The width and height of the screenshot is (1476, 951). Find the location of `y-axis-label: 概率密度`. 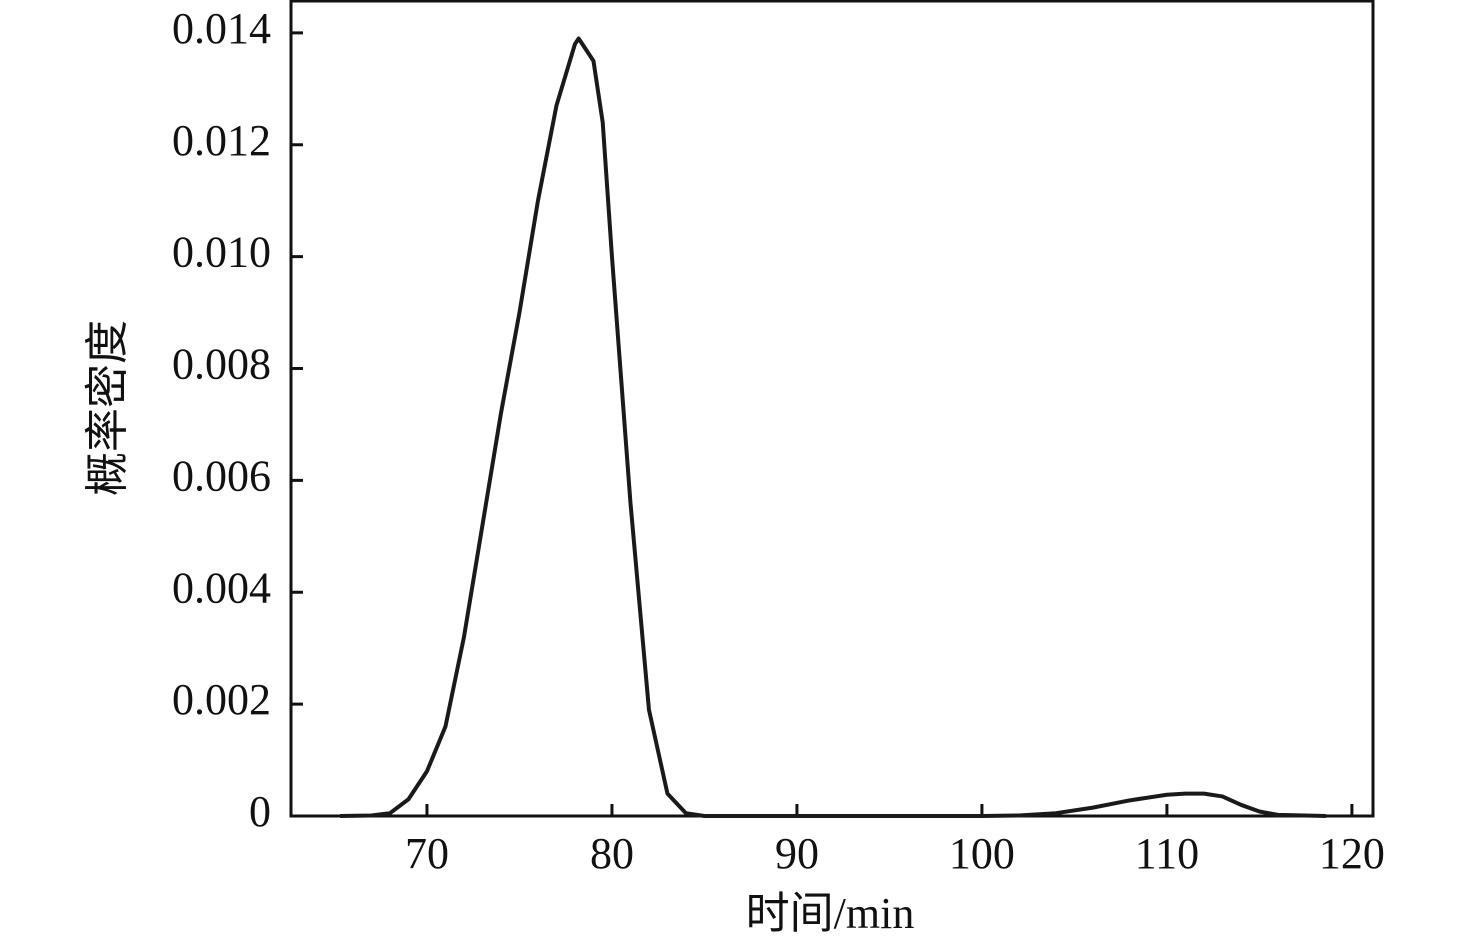

y-axis-label: 概率密度 is located at coordinates (107, 408).